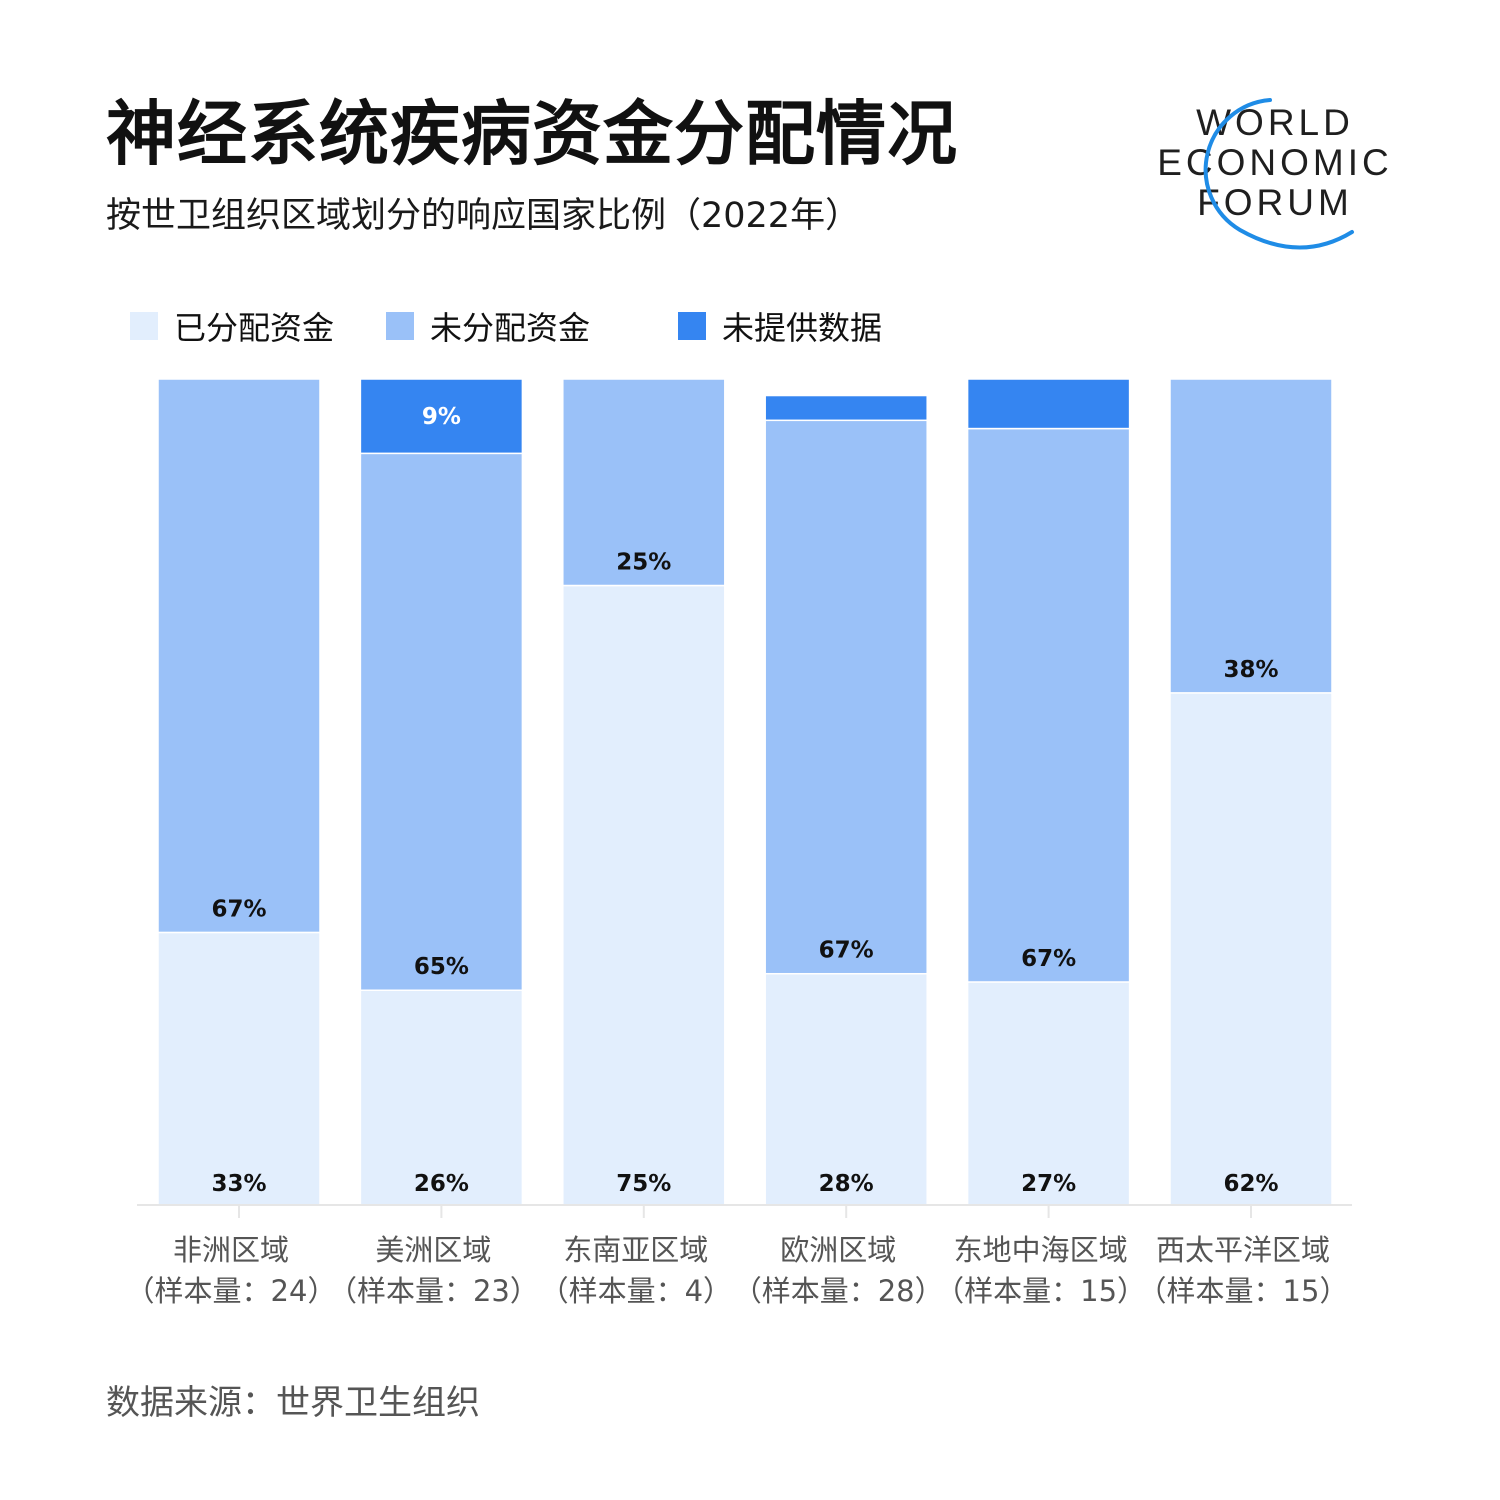 This screenshot has height=1500, width=1500. Describe the element at coordinates (483, 216) in the screenshot. I see `chart-subtitle: 按世卫组织区域划分的响应国家比例（2022年）` at that location.